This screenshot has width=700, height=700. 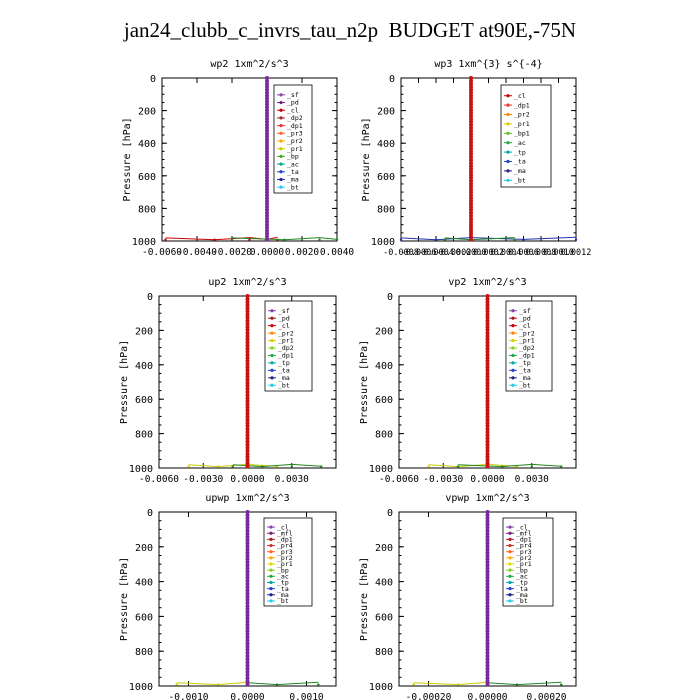 What do you see at coordinates (454, 253) in the screenshot?
I see `x-tick-label: -0.0002` at bounding box center [454, 253].